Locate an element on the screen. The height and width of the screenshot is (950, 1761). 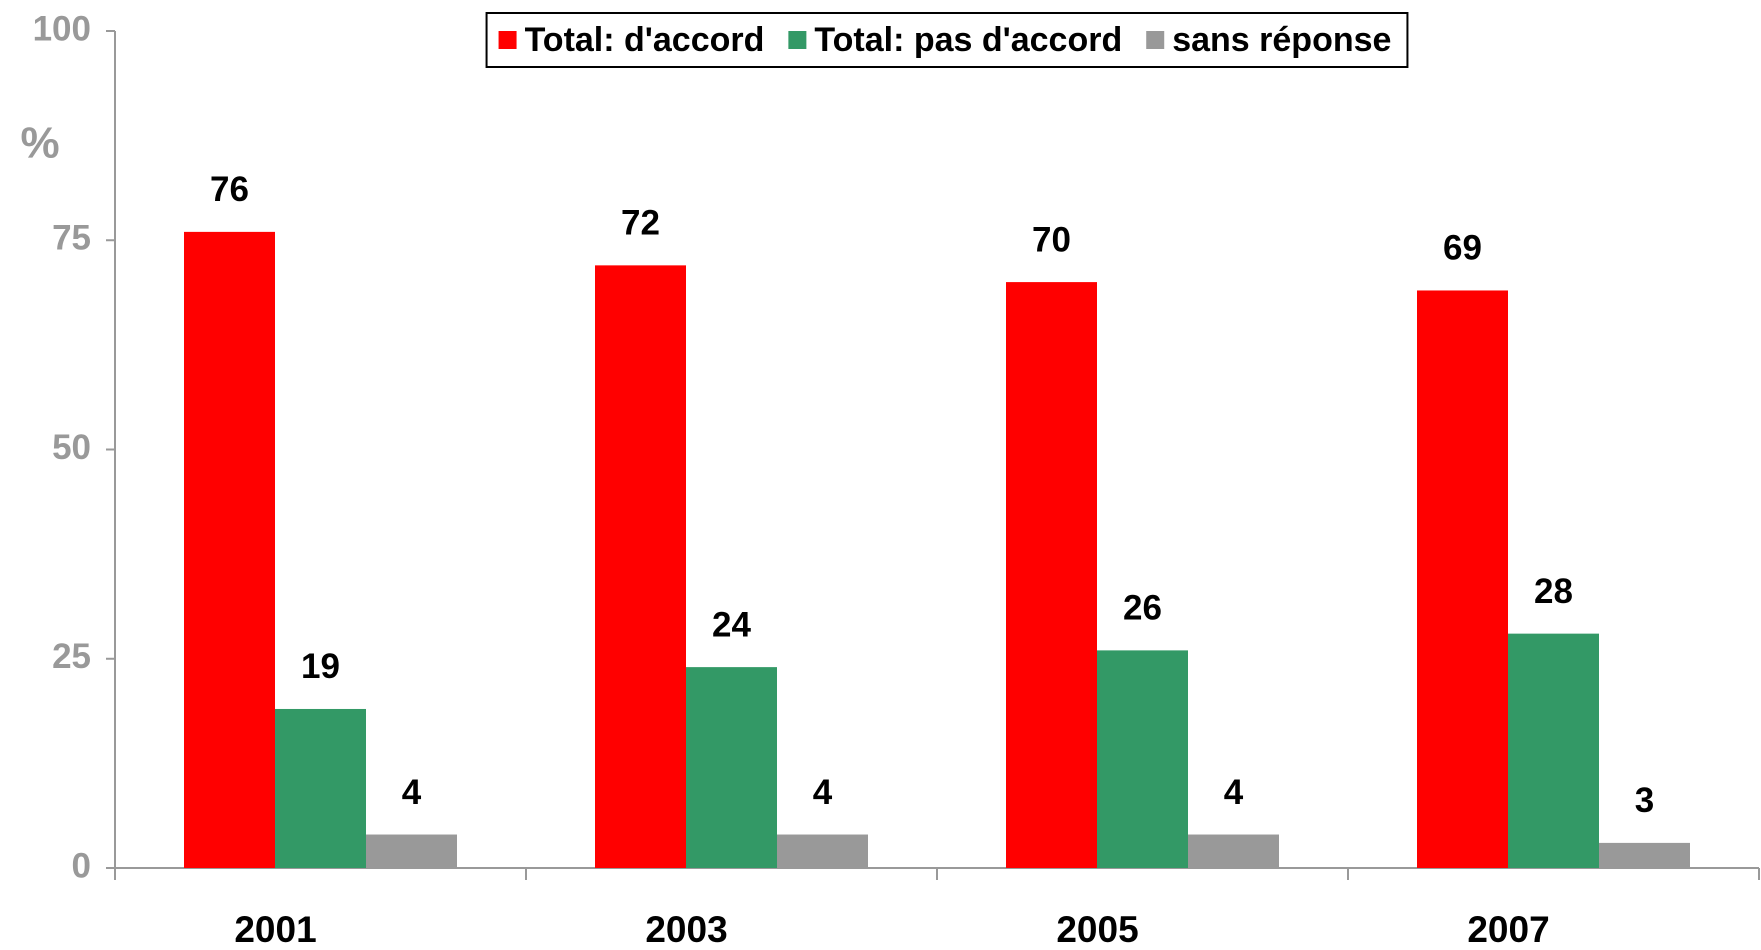
x-tick-label: 2001 is located at coordinates (275, 929).